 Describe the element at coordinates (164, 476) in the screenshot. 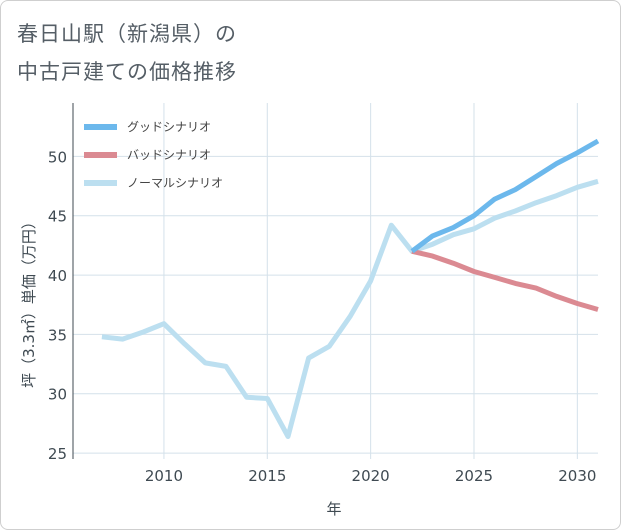

I see `x-tick-label-2010: 2010` at that location.